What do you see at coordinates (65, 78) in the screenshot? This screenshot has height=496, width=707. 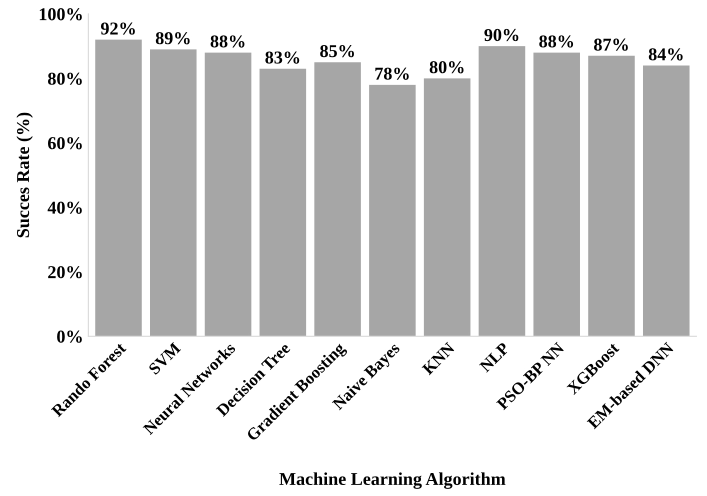 I see `y-tick-label: 80%` at bounding box center [65, 78].